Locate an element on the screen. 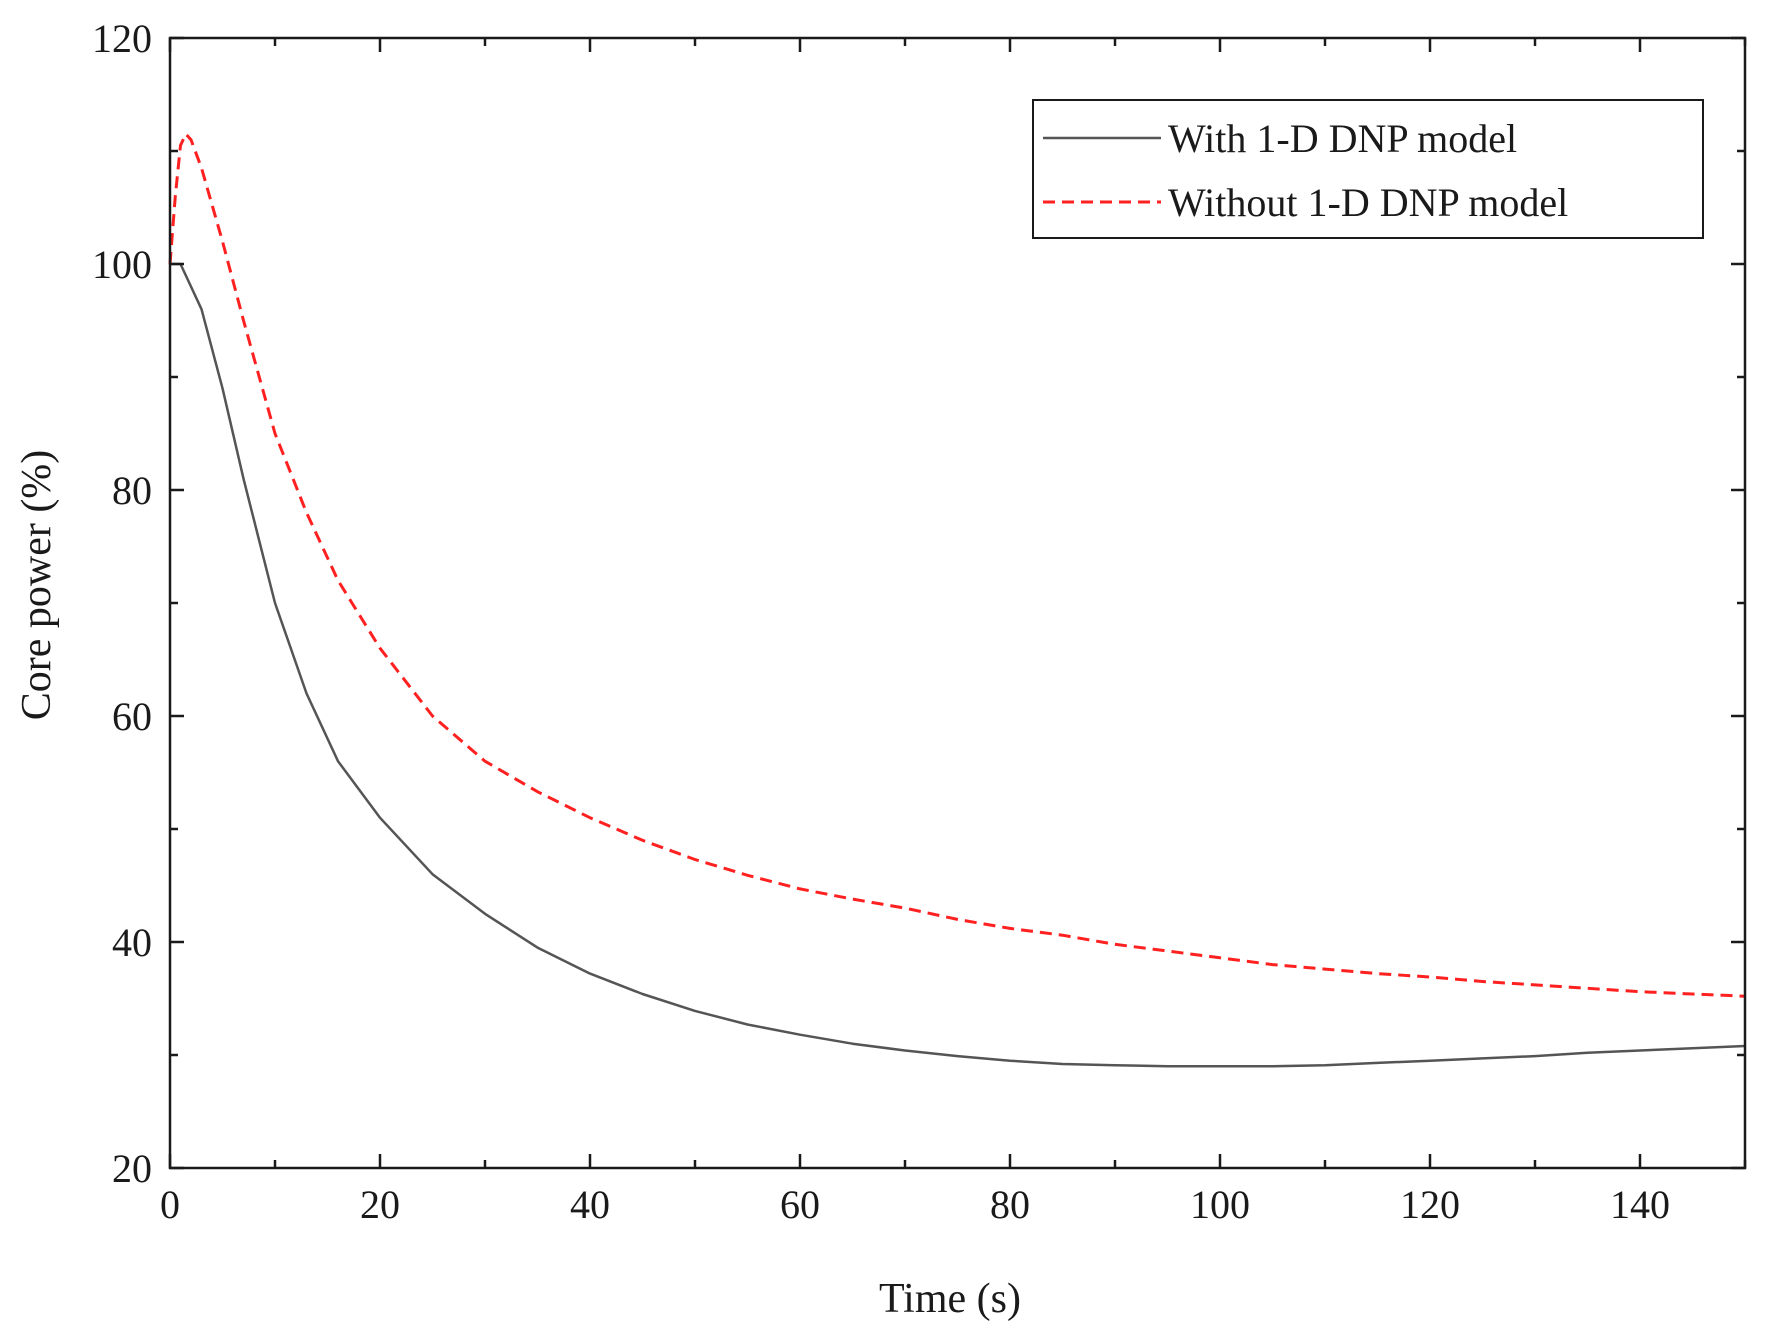 The width and height of the screenshot is (1766, 1336). y-axis-title: Core power (%) is located at coordinates (37, 585).